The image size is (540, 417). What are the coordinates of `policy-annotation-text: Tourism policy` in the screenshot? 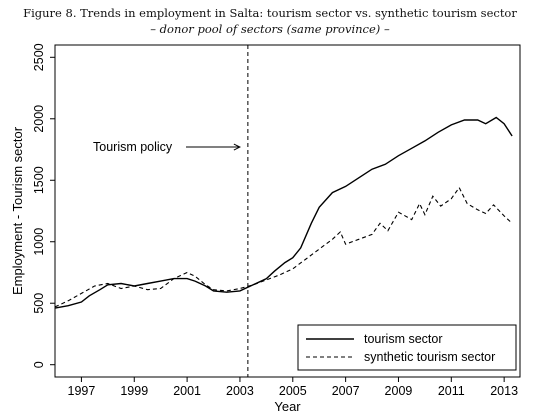 It's located at (133, 147).